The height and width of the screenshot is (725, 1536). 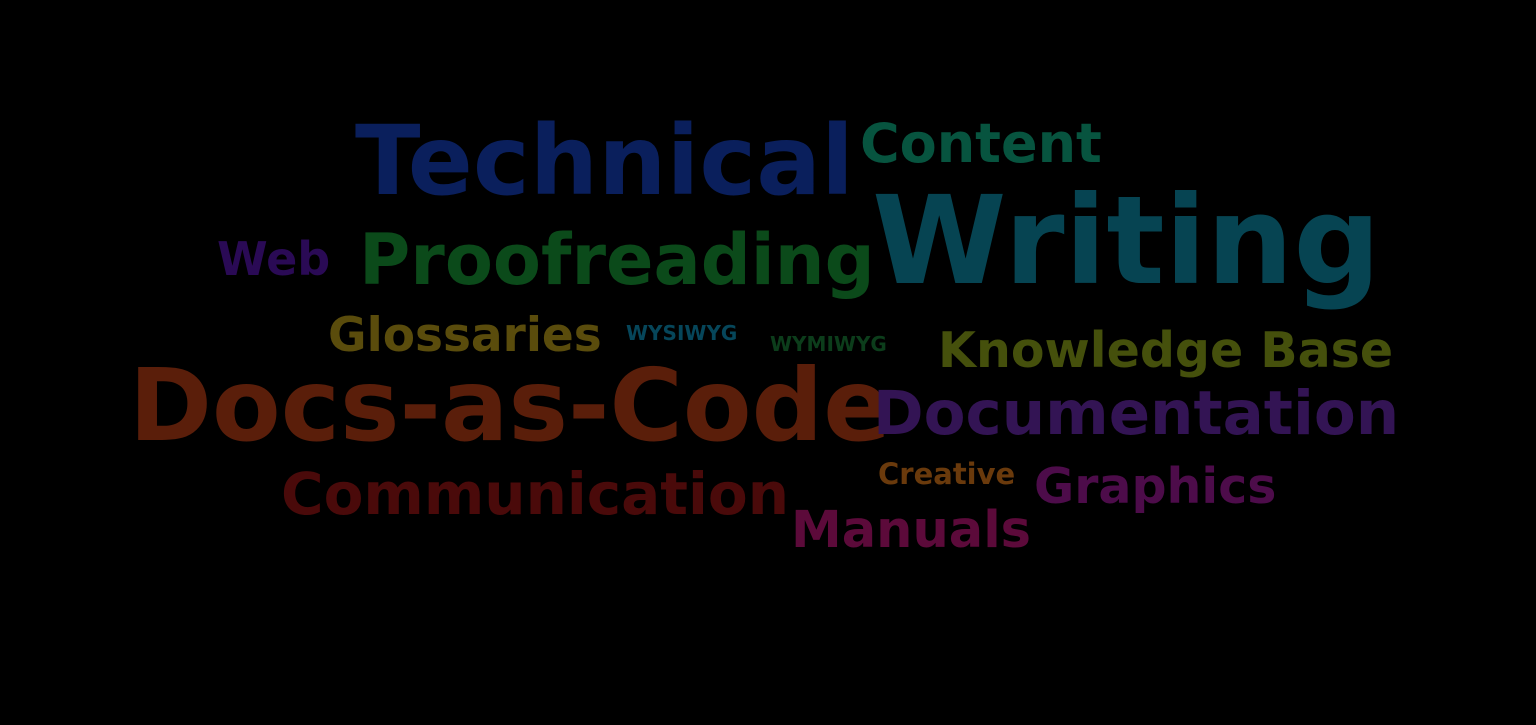 I want to click on word-creative: Creative, so click(x=947, y=474).